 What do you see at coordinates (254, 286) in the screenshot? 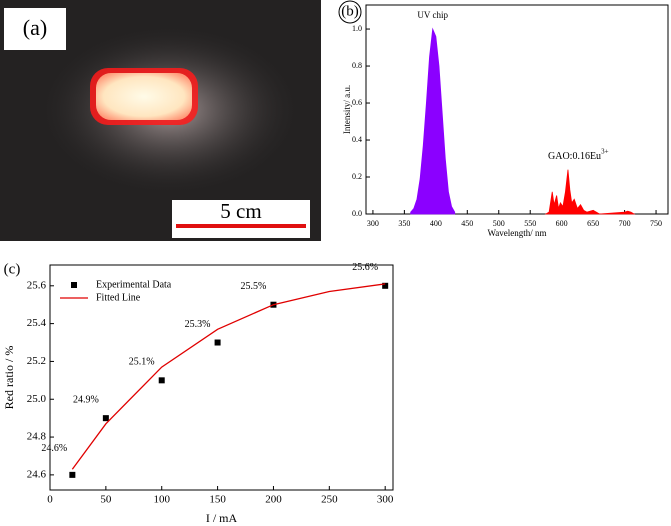
I see `value-label: 25.5%` at bounding box center [254, 286].